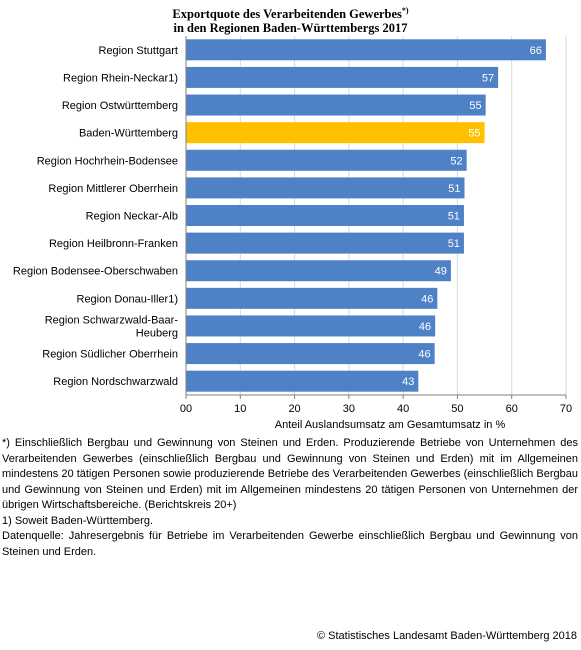  What do you see at coordinates (457, 409) in the screenshot?
I see `x-tick-label: 50` at bounding box center [457, 409].